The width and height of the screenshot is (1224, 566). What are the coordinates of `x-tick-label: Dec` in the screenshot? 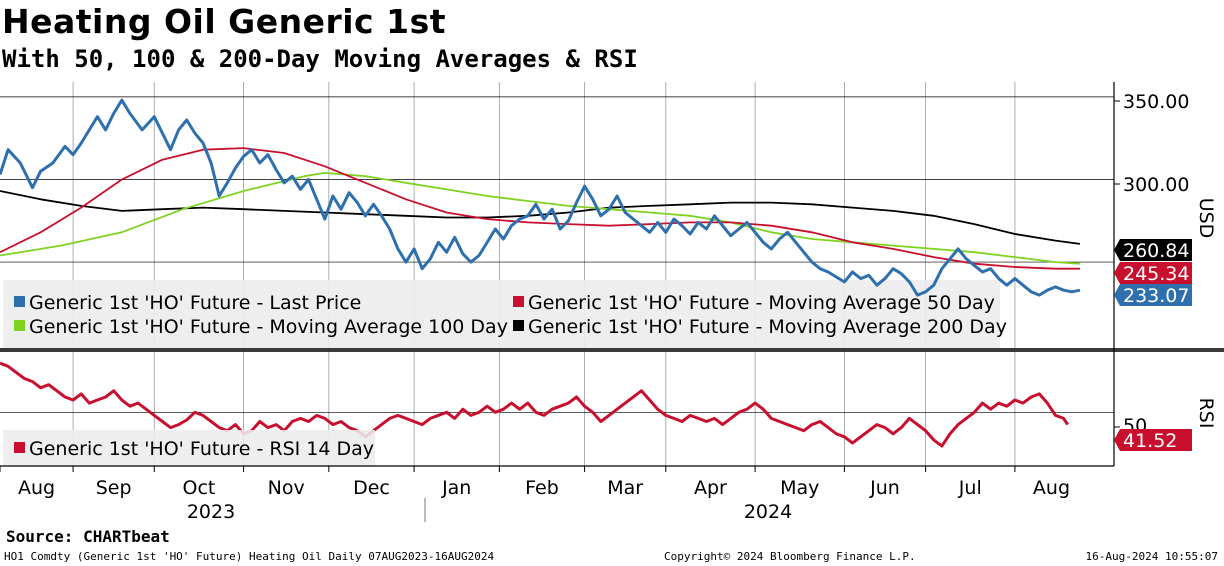 It's located at (371, 488).